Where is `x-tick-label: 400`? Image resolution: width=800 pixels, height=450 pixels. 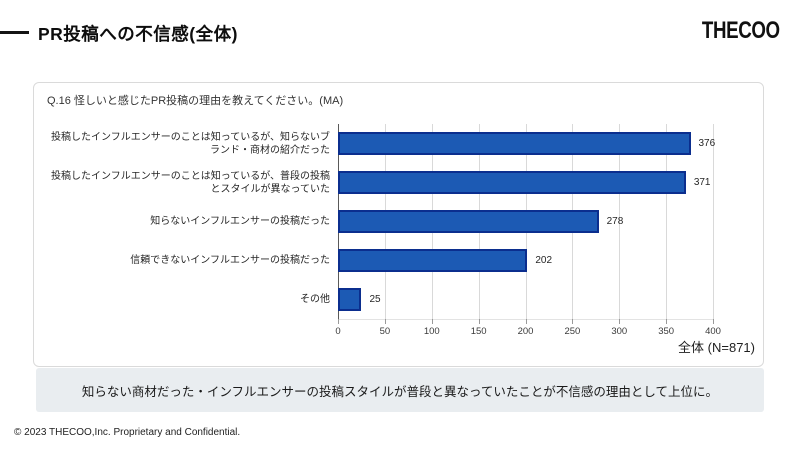 x-tick-label: 400 is located at coordinates (713, 331).